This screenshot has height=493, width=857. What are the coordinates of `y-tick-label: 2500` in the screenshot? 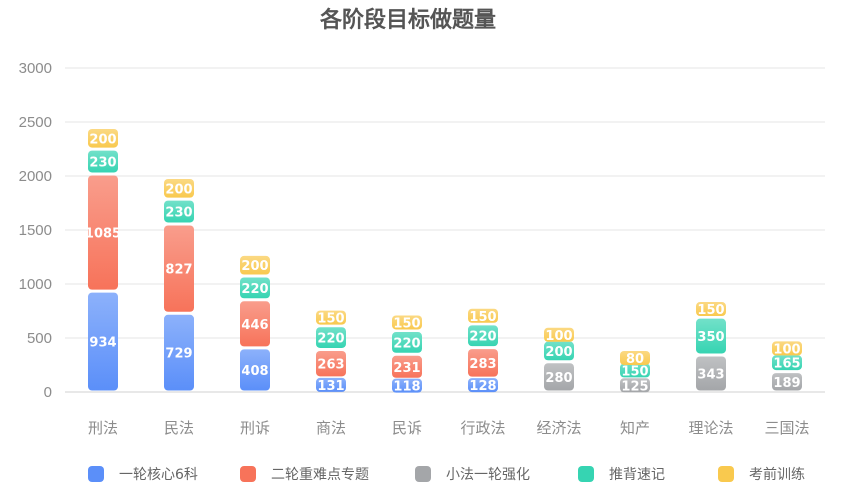 It's located at (35, 122).